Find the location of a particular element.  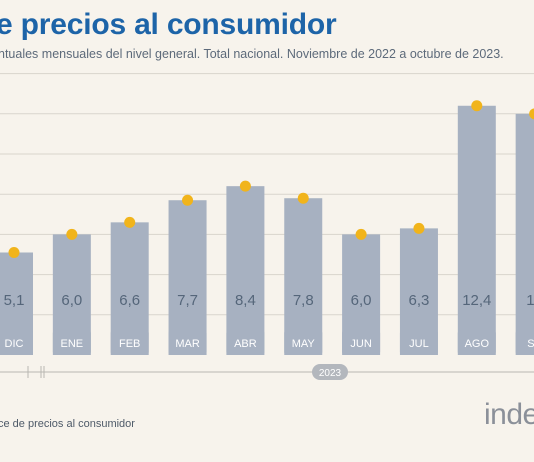

value-label: 8,4 is located at coordinates (245, 300).